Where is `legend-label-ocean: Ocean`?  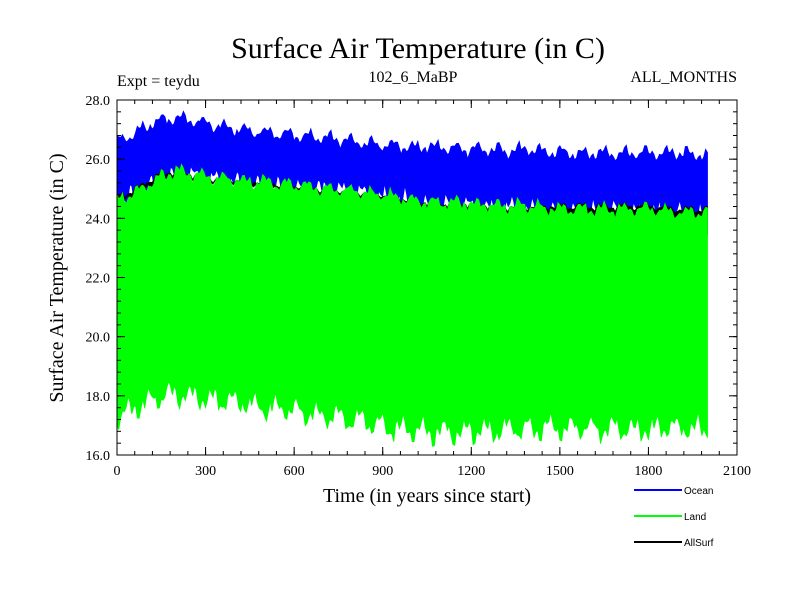
legend-label-ocean: Ocean is located at coordinates (698, 491).